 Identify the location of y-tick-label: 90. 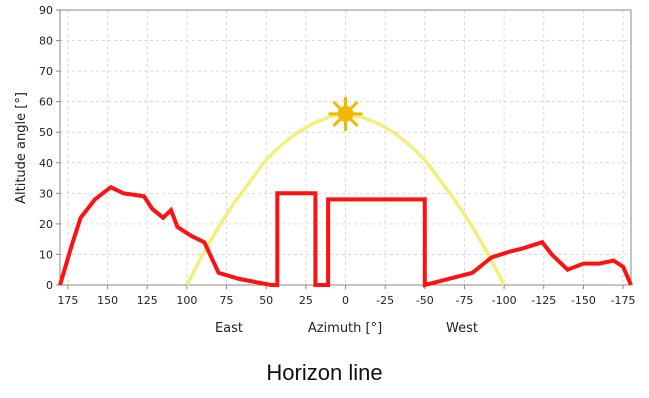
(46, 10).